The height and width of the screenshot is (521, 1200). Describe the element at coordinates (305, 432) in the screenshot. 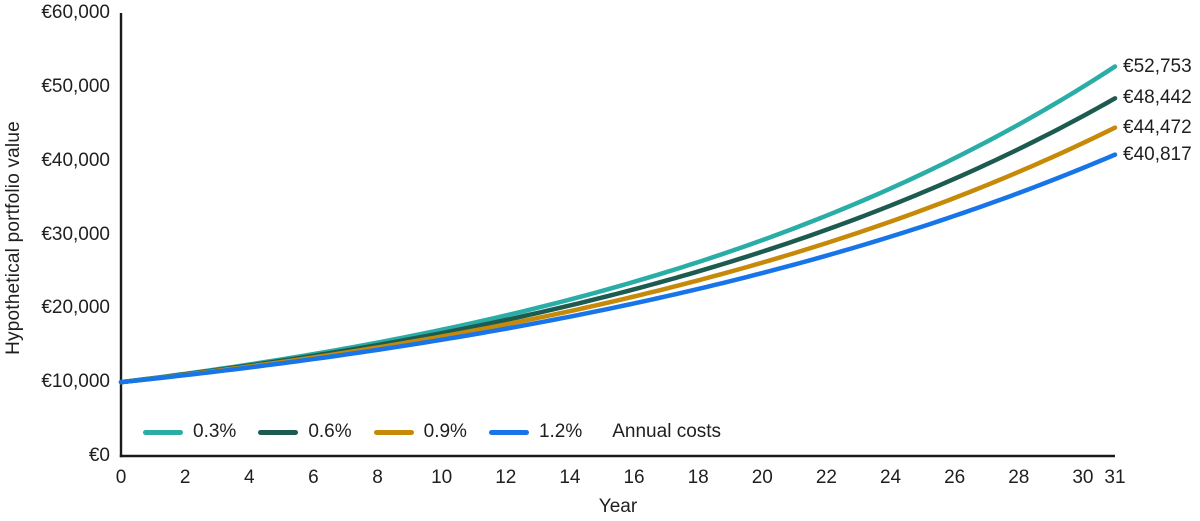

I see `legend-item: 0.6%` at that location.